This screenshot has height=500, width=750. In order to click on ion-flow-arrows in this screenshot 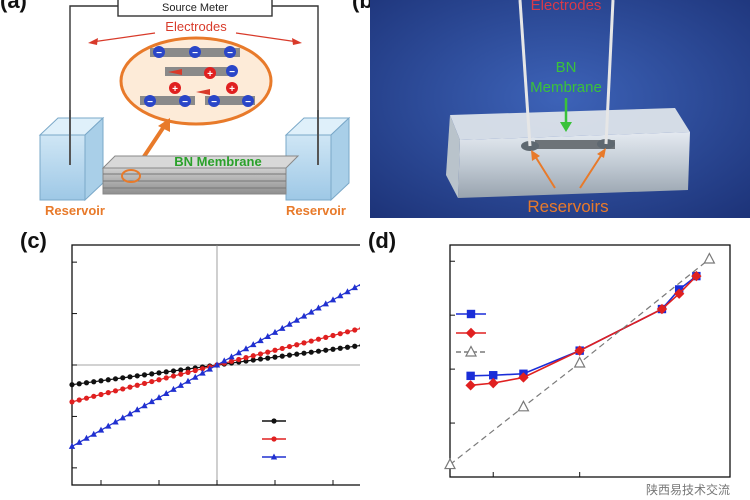, I will do `click(189, 82)`.